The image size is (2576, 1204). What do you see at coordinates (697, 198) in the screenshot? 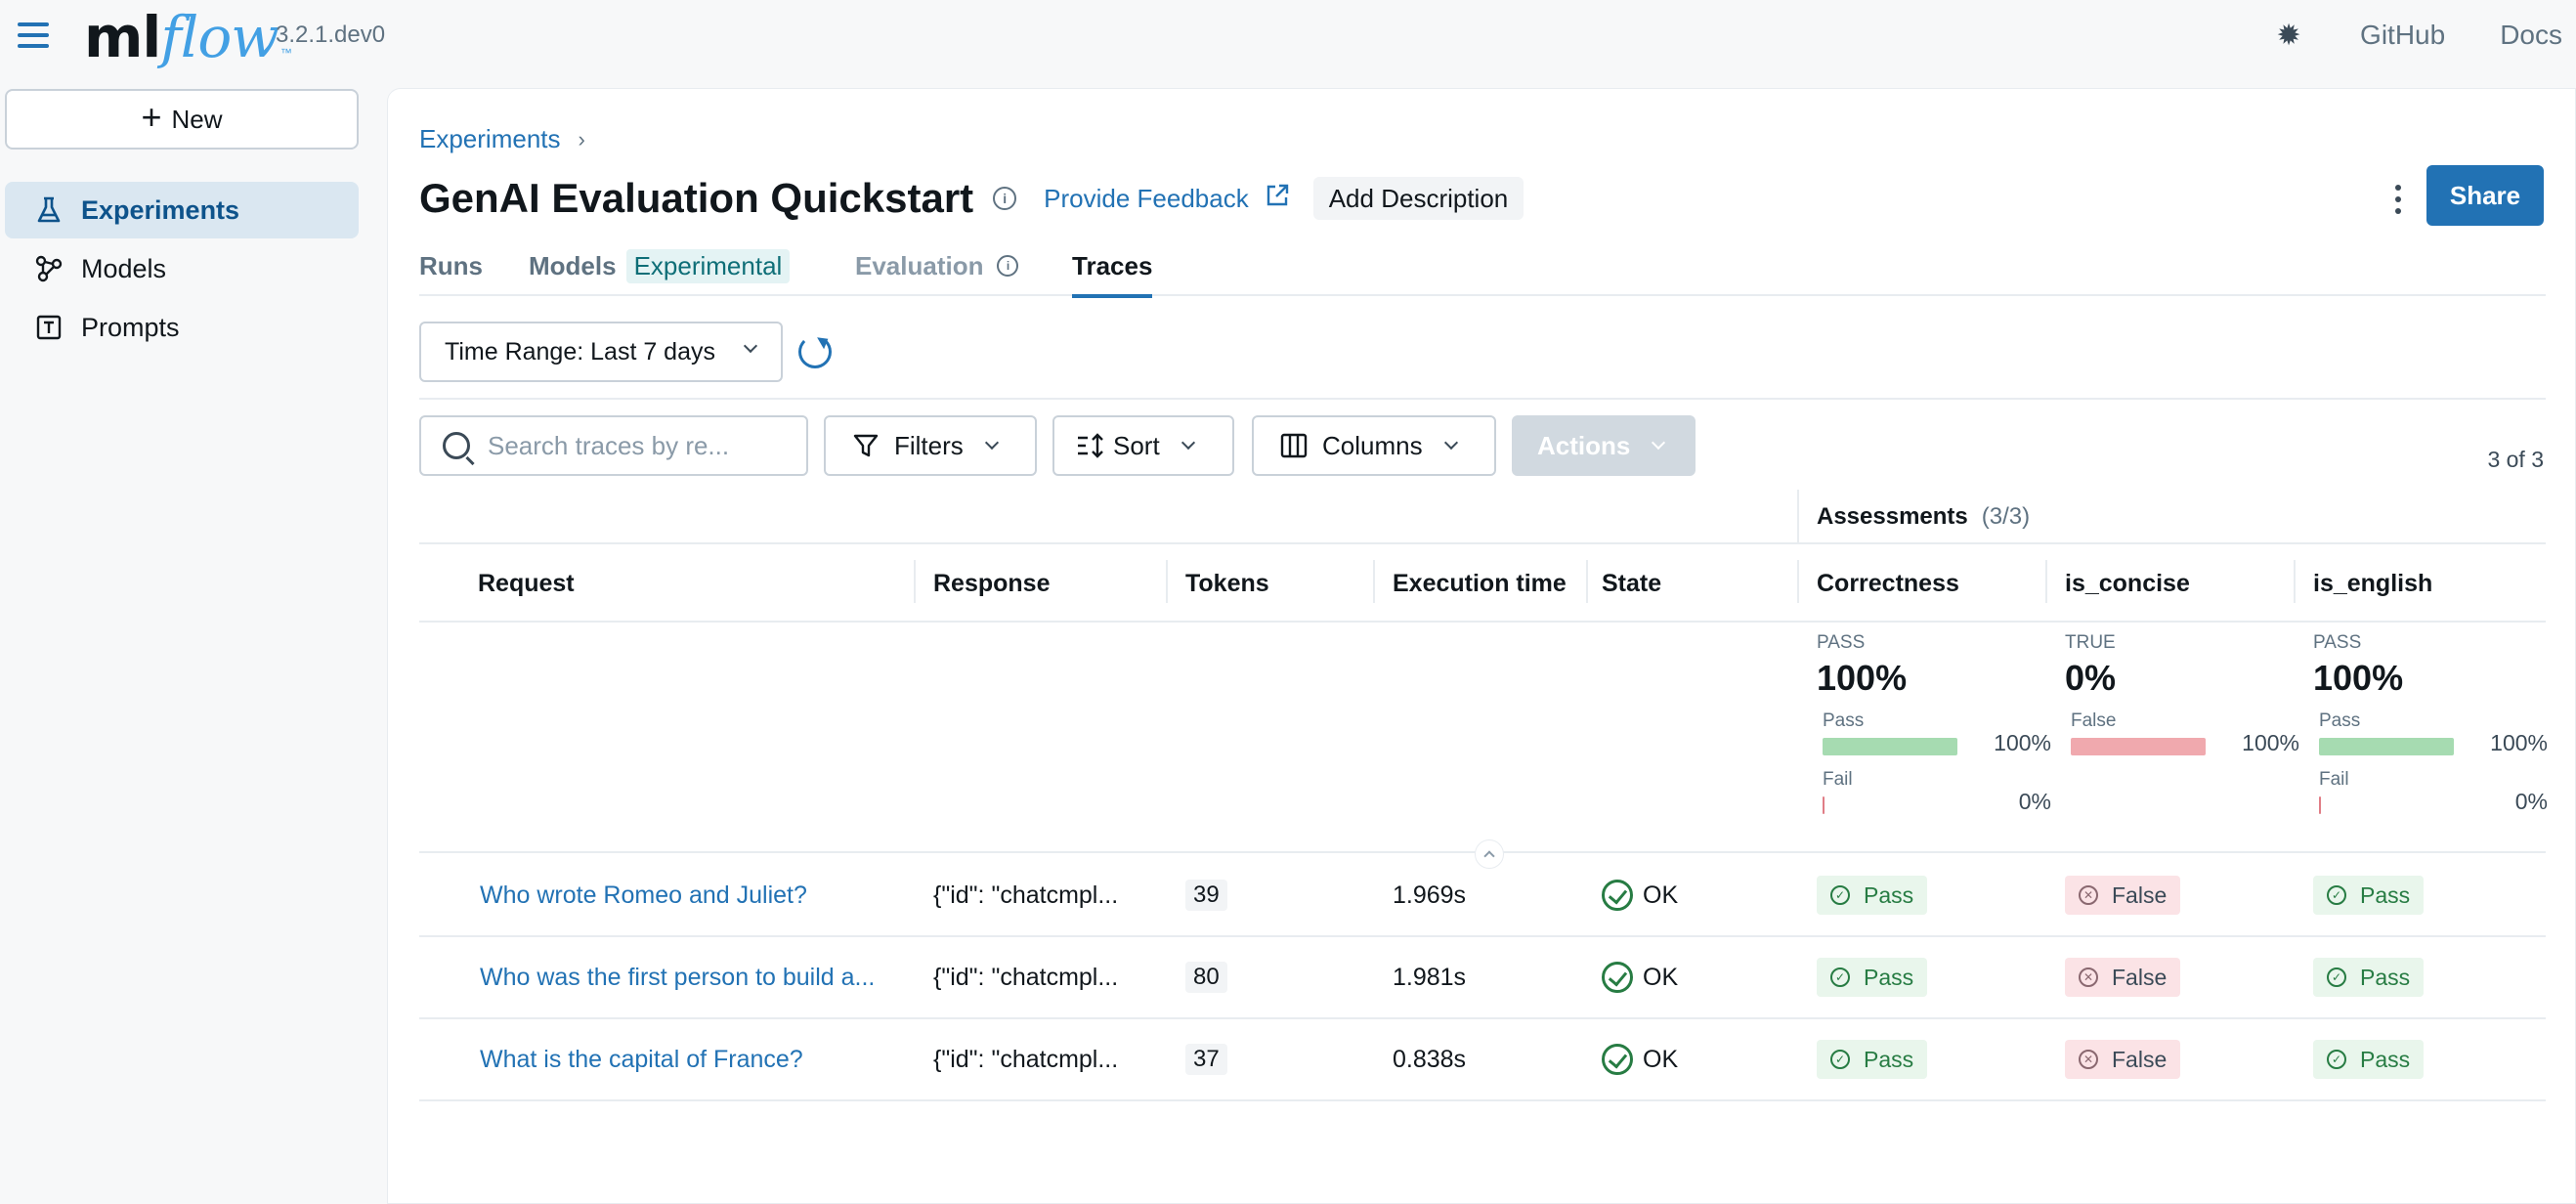
I see `page-title: GenAI Evaluation Quickstart` at bounding box center [697, 198].